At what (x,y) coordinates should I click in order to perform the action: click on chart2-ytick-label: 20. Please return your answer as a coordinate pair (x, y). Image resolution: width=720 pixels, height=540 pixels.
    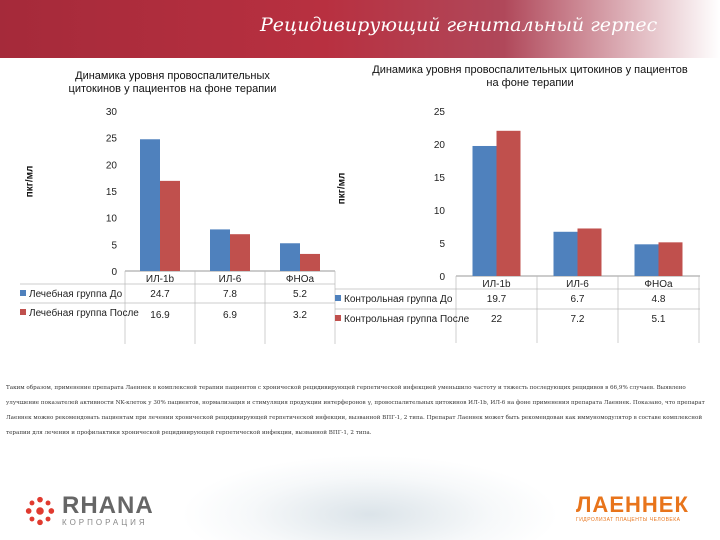
    Looking at the image, I should click on (440, 145).